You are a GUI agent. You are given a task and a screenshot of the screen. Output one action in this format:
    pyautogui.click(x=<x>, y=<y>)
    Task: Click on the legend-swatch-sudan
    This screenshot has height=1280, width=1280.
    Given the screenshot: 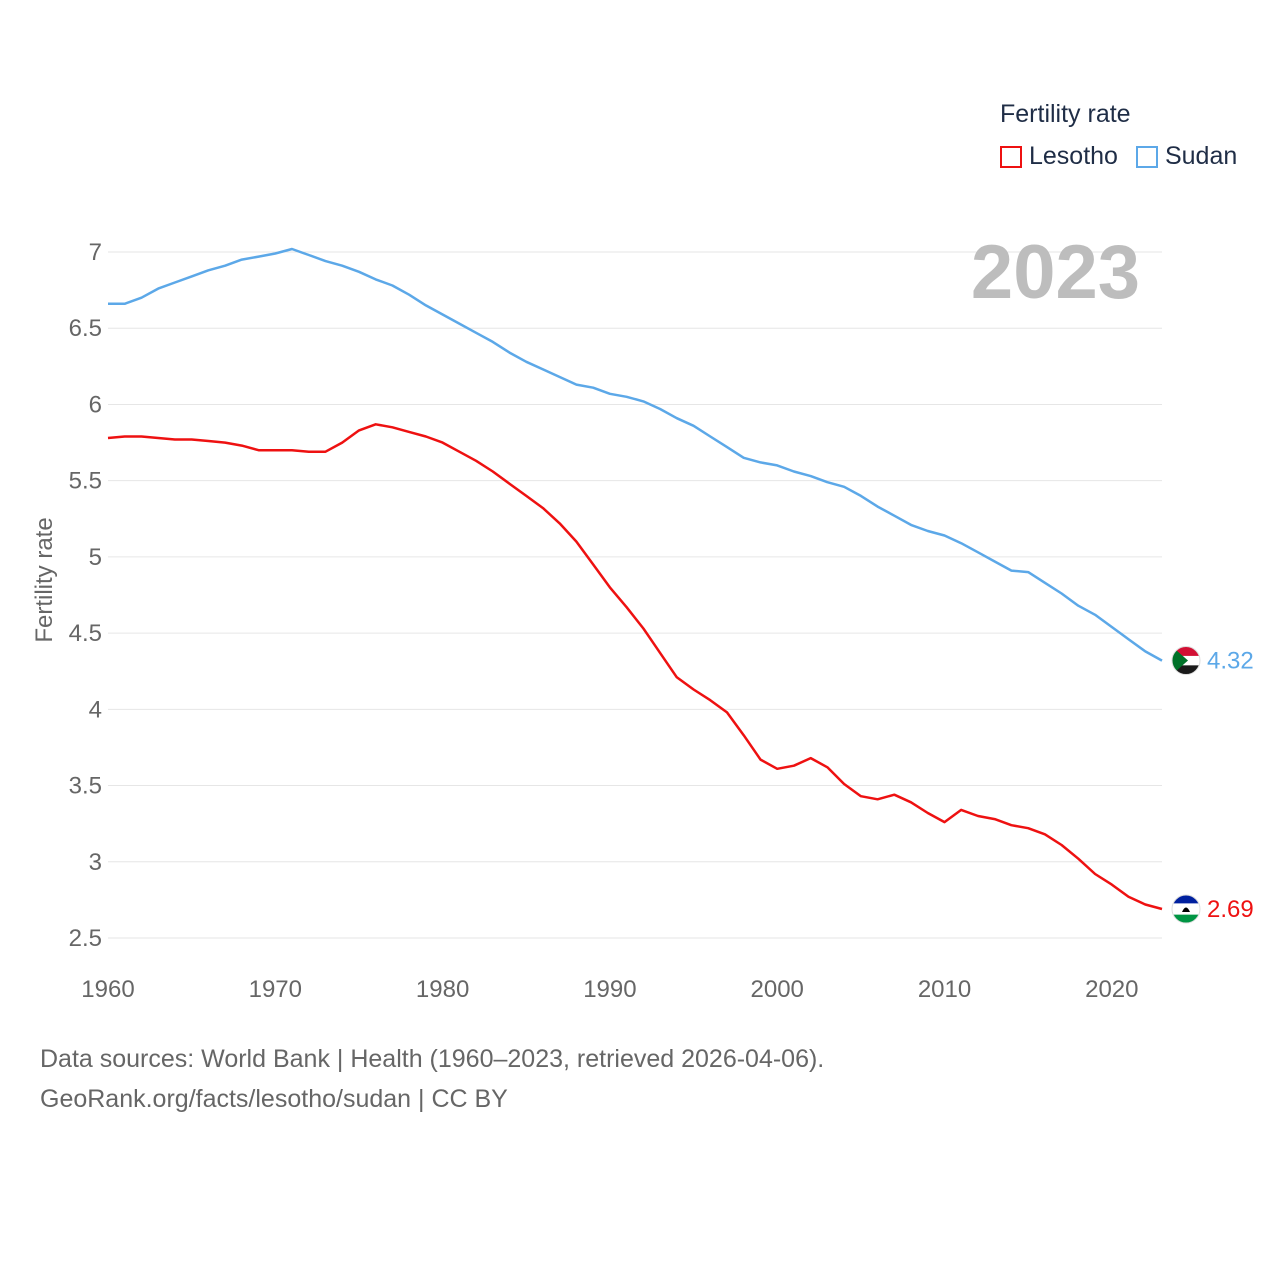 What is the action you would take?
    pyautogui.click(x=1146, y=156)
    